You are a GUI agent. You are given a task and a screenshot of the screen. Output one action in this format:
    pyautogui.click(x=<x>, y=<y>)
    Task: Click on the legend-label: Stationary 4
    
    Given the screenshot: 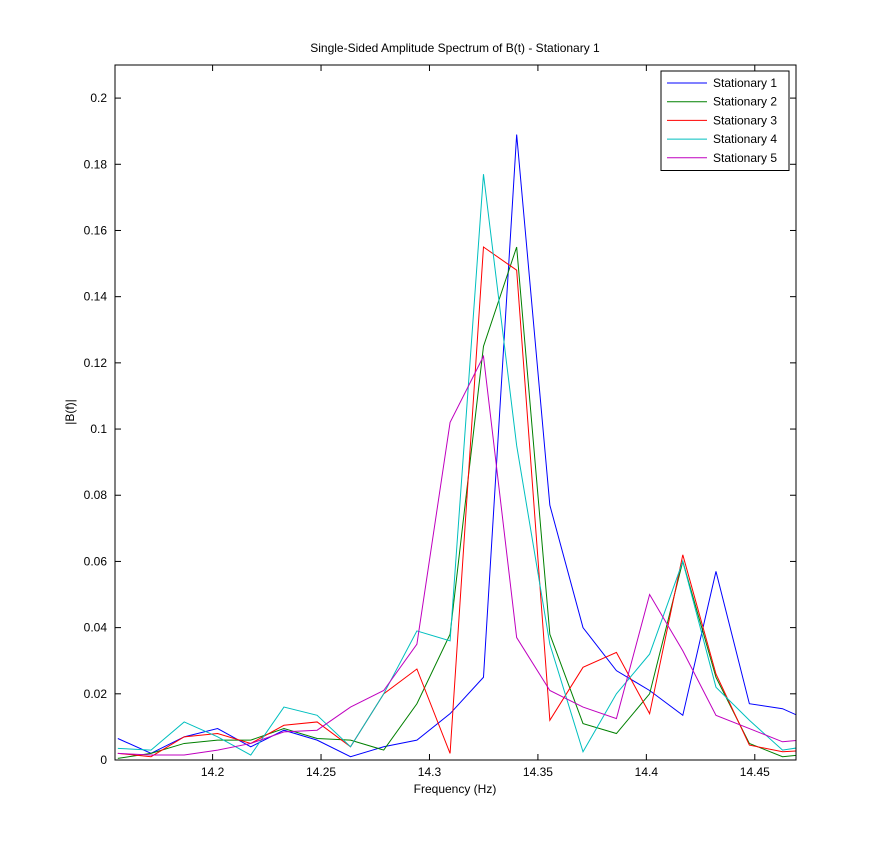 What is the action you would take?
    pyautogui.click(x=745, y=139)
    